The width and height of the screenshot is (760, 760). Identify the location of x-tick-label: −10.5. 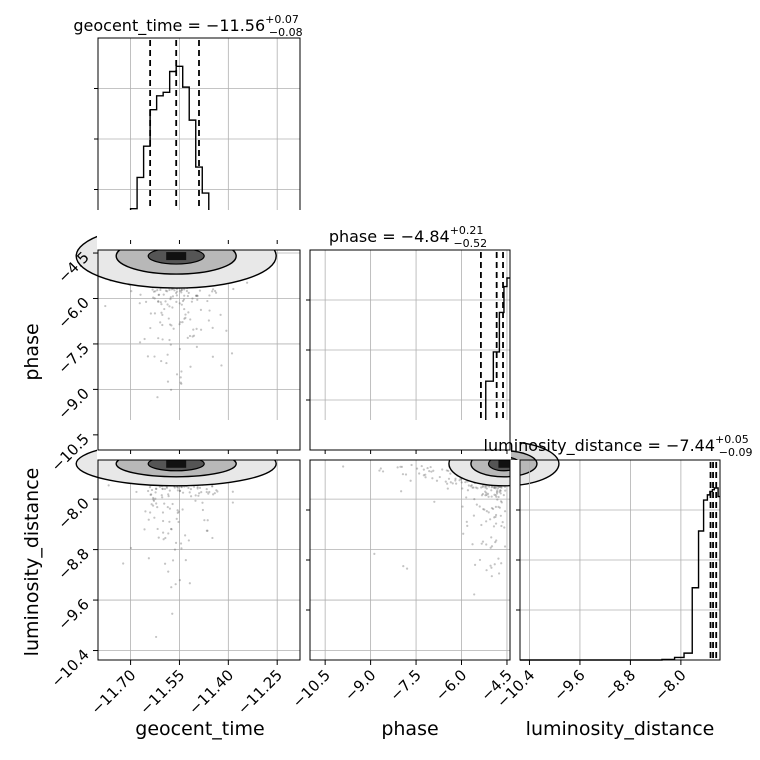
(311, 688).